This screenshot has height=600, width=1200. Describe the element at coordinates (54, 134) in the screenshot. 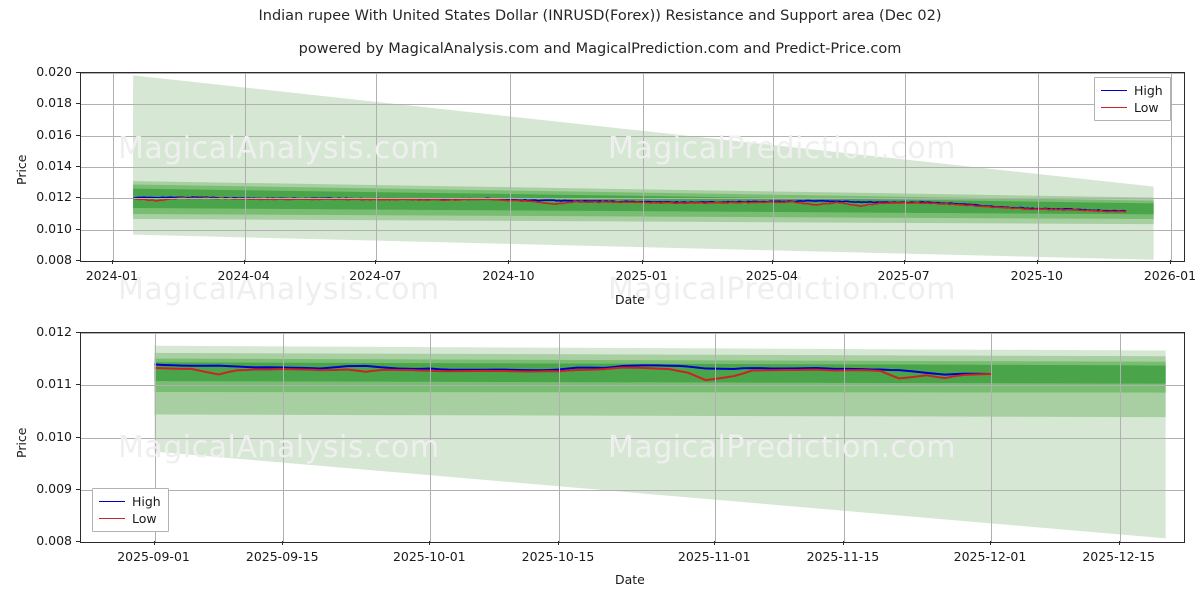

I see `y-axis-tick-label: 0.016` at that location.